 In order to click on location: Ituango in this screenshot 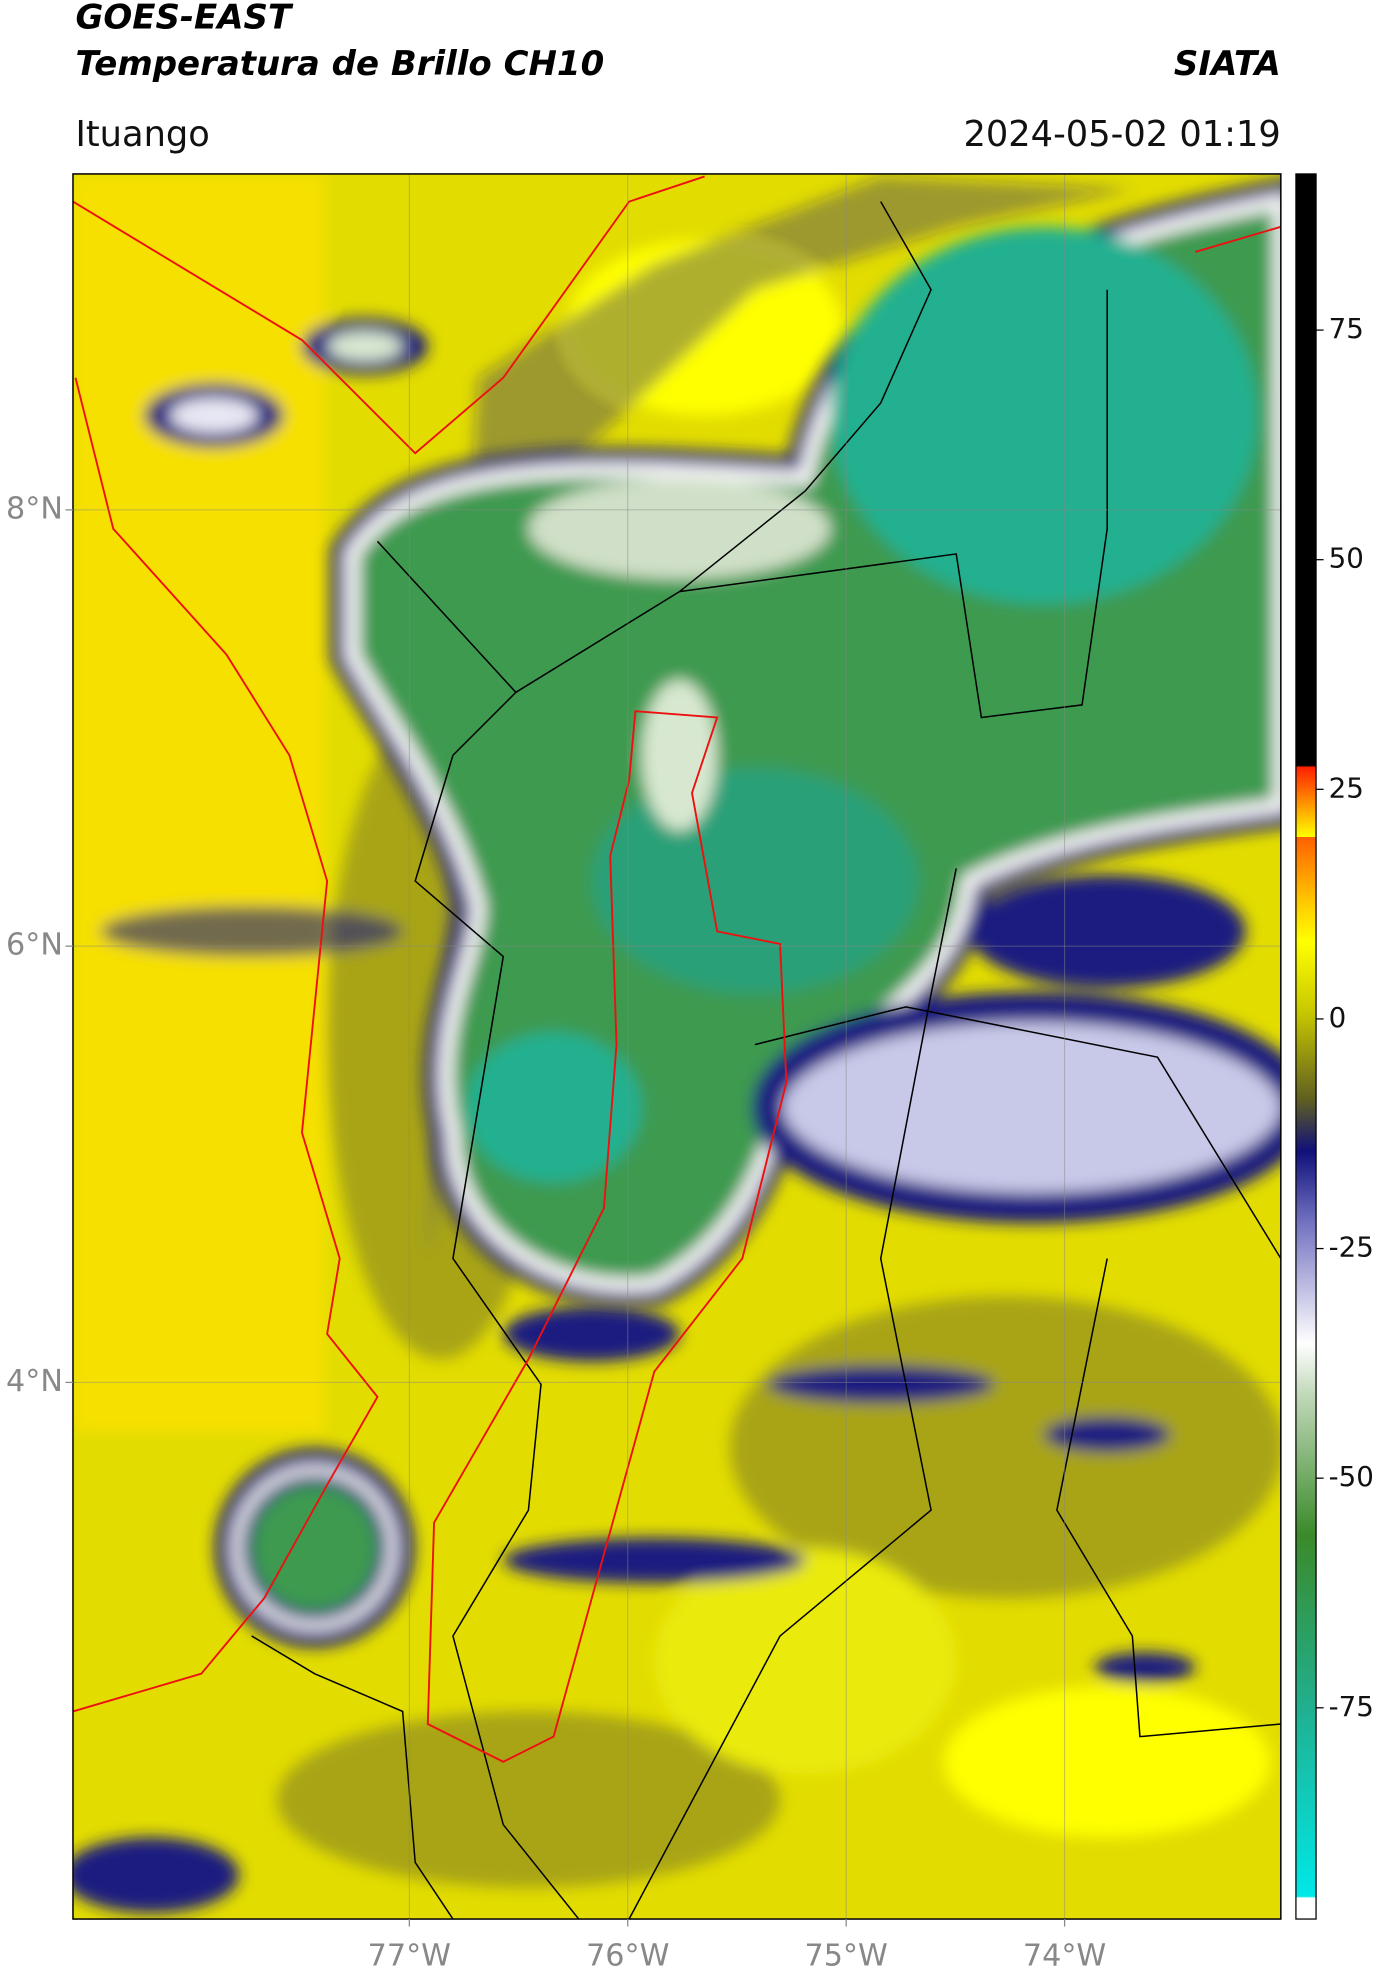, I will do `click(142, 134)`.